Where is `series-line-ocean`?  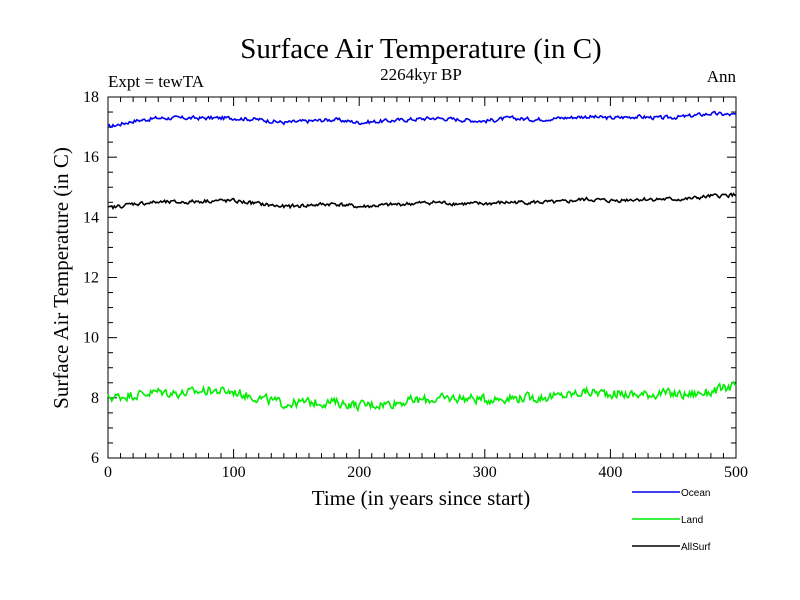 series-line-ocean is located at coordinates (422, 119).